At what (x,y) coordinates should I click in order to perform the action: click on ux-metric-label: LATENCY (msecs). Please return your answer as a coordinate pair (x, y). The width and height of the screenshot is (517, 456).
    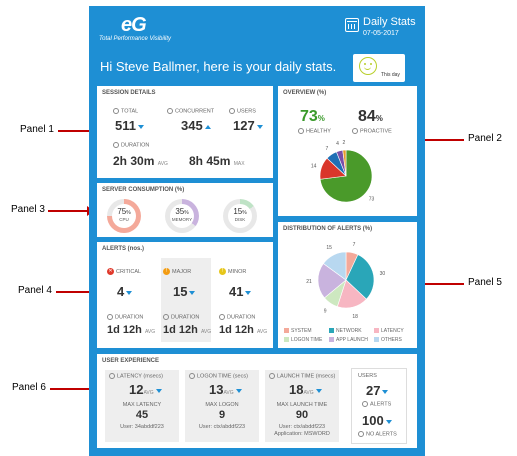
    Looking at the image, I should click on (136, 376).